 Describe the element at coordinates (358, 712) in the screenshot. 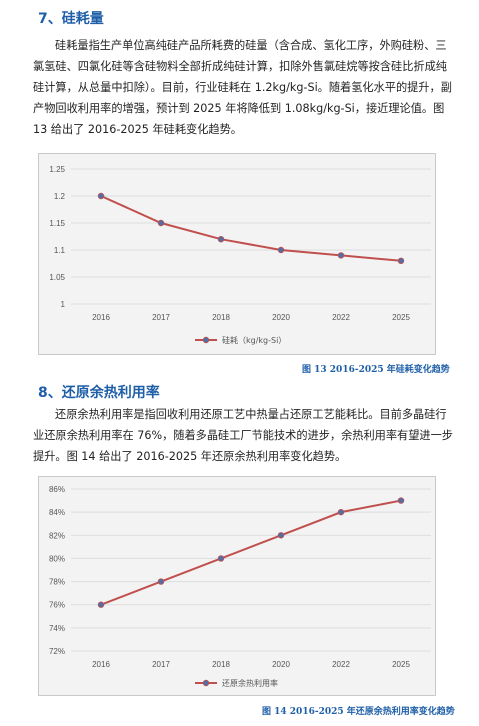

I see `figure-14-caption: 图 14 2016-2025 年还原余热利用率变化趋势` at that location.